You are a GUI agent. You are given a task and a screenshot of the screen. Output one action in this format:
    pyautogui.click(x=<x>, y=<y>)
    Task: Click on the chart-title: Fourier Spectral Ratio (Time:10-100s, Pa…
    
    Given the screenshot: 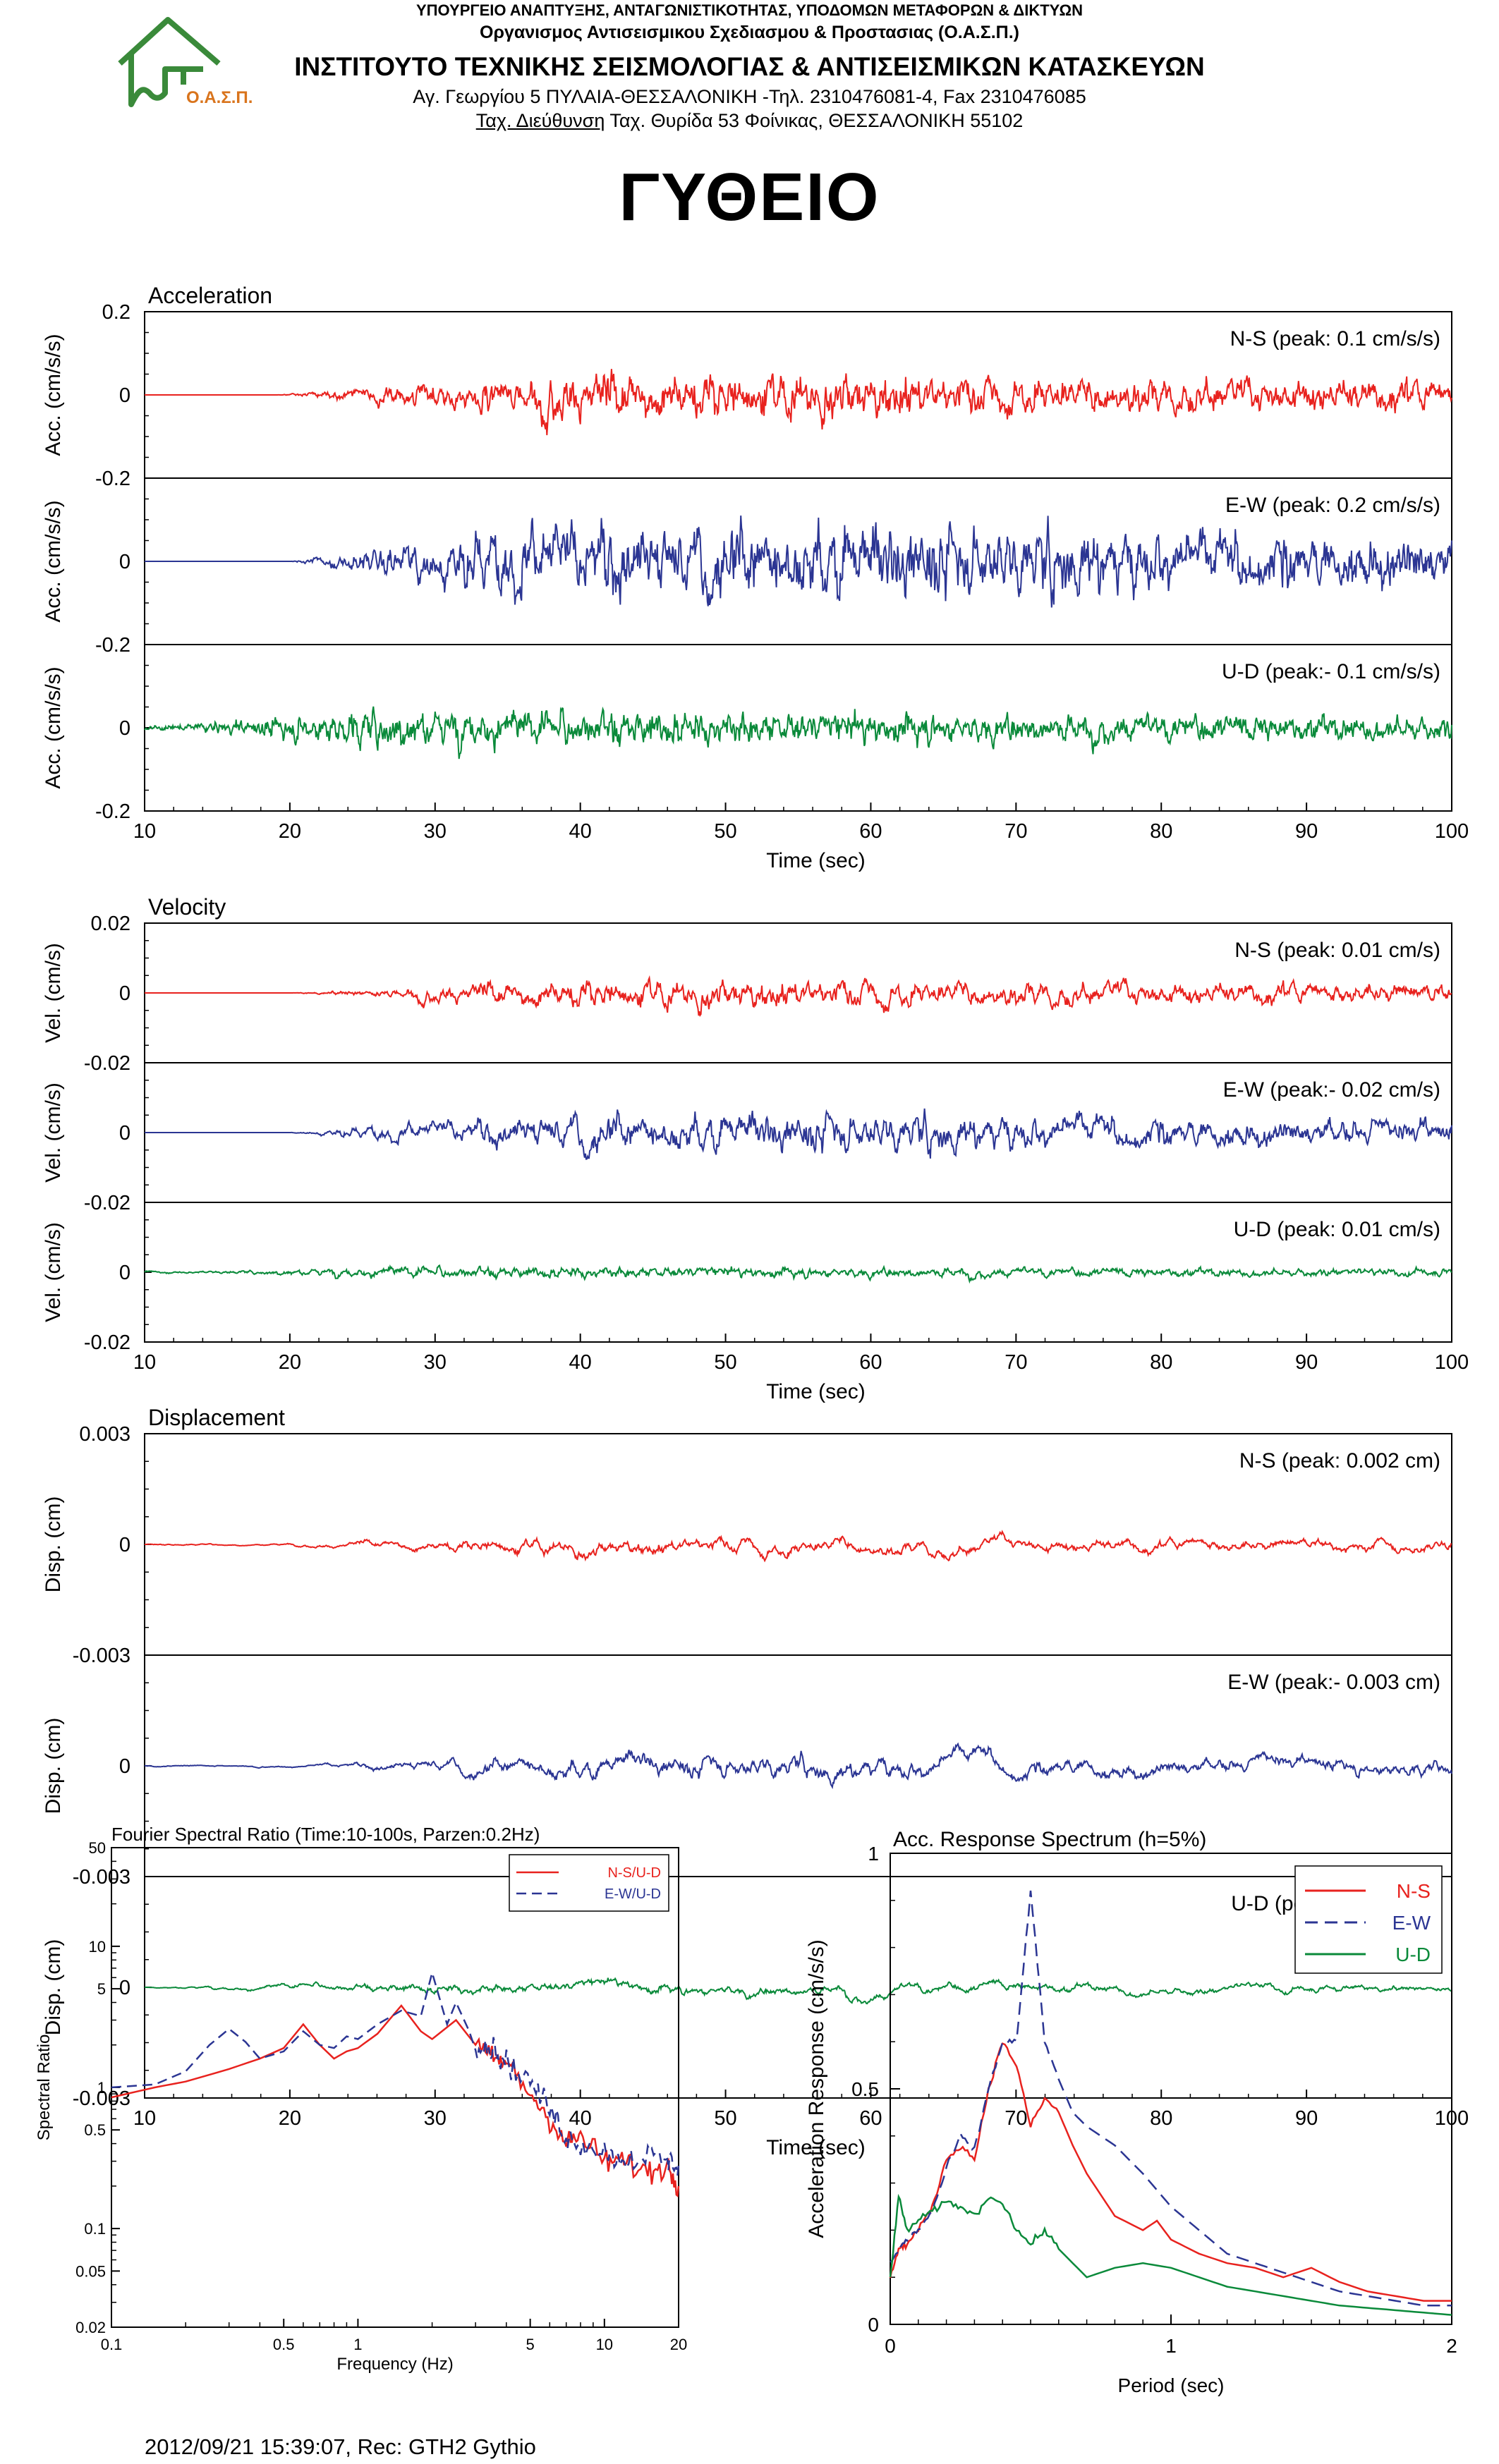 What is the action you would take?
    pyautogui.click(x=325, y=1835)
    